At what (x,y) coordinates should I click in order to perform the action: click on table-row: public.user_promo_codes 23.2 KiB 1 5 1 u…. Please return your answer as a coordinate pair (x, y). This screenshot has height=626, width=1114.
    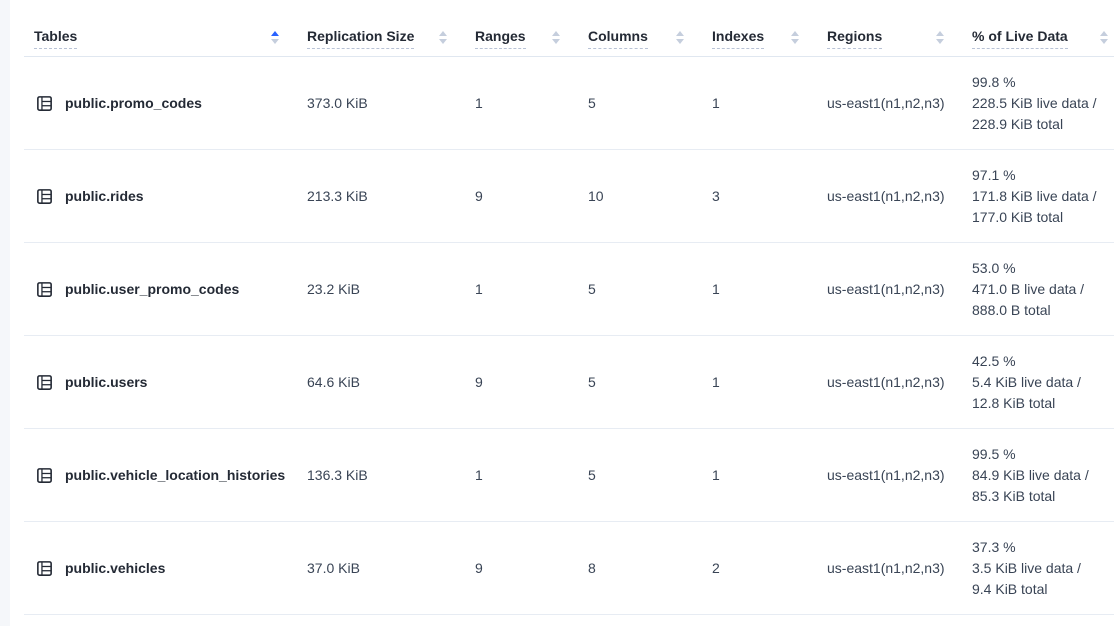
    Looking at the image, I should click on (569, 289).